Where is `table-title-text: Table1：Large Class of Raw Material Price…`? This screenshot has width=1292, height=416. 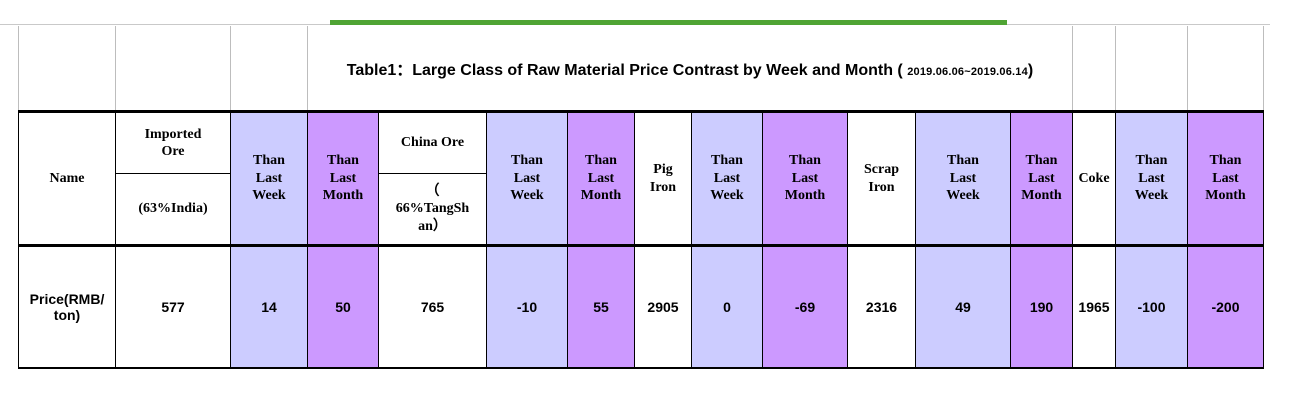 table-title-text: Table1：Large Class of Raw Material Price… is located at coordinates (624, 70).